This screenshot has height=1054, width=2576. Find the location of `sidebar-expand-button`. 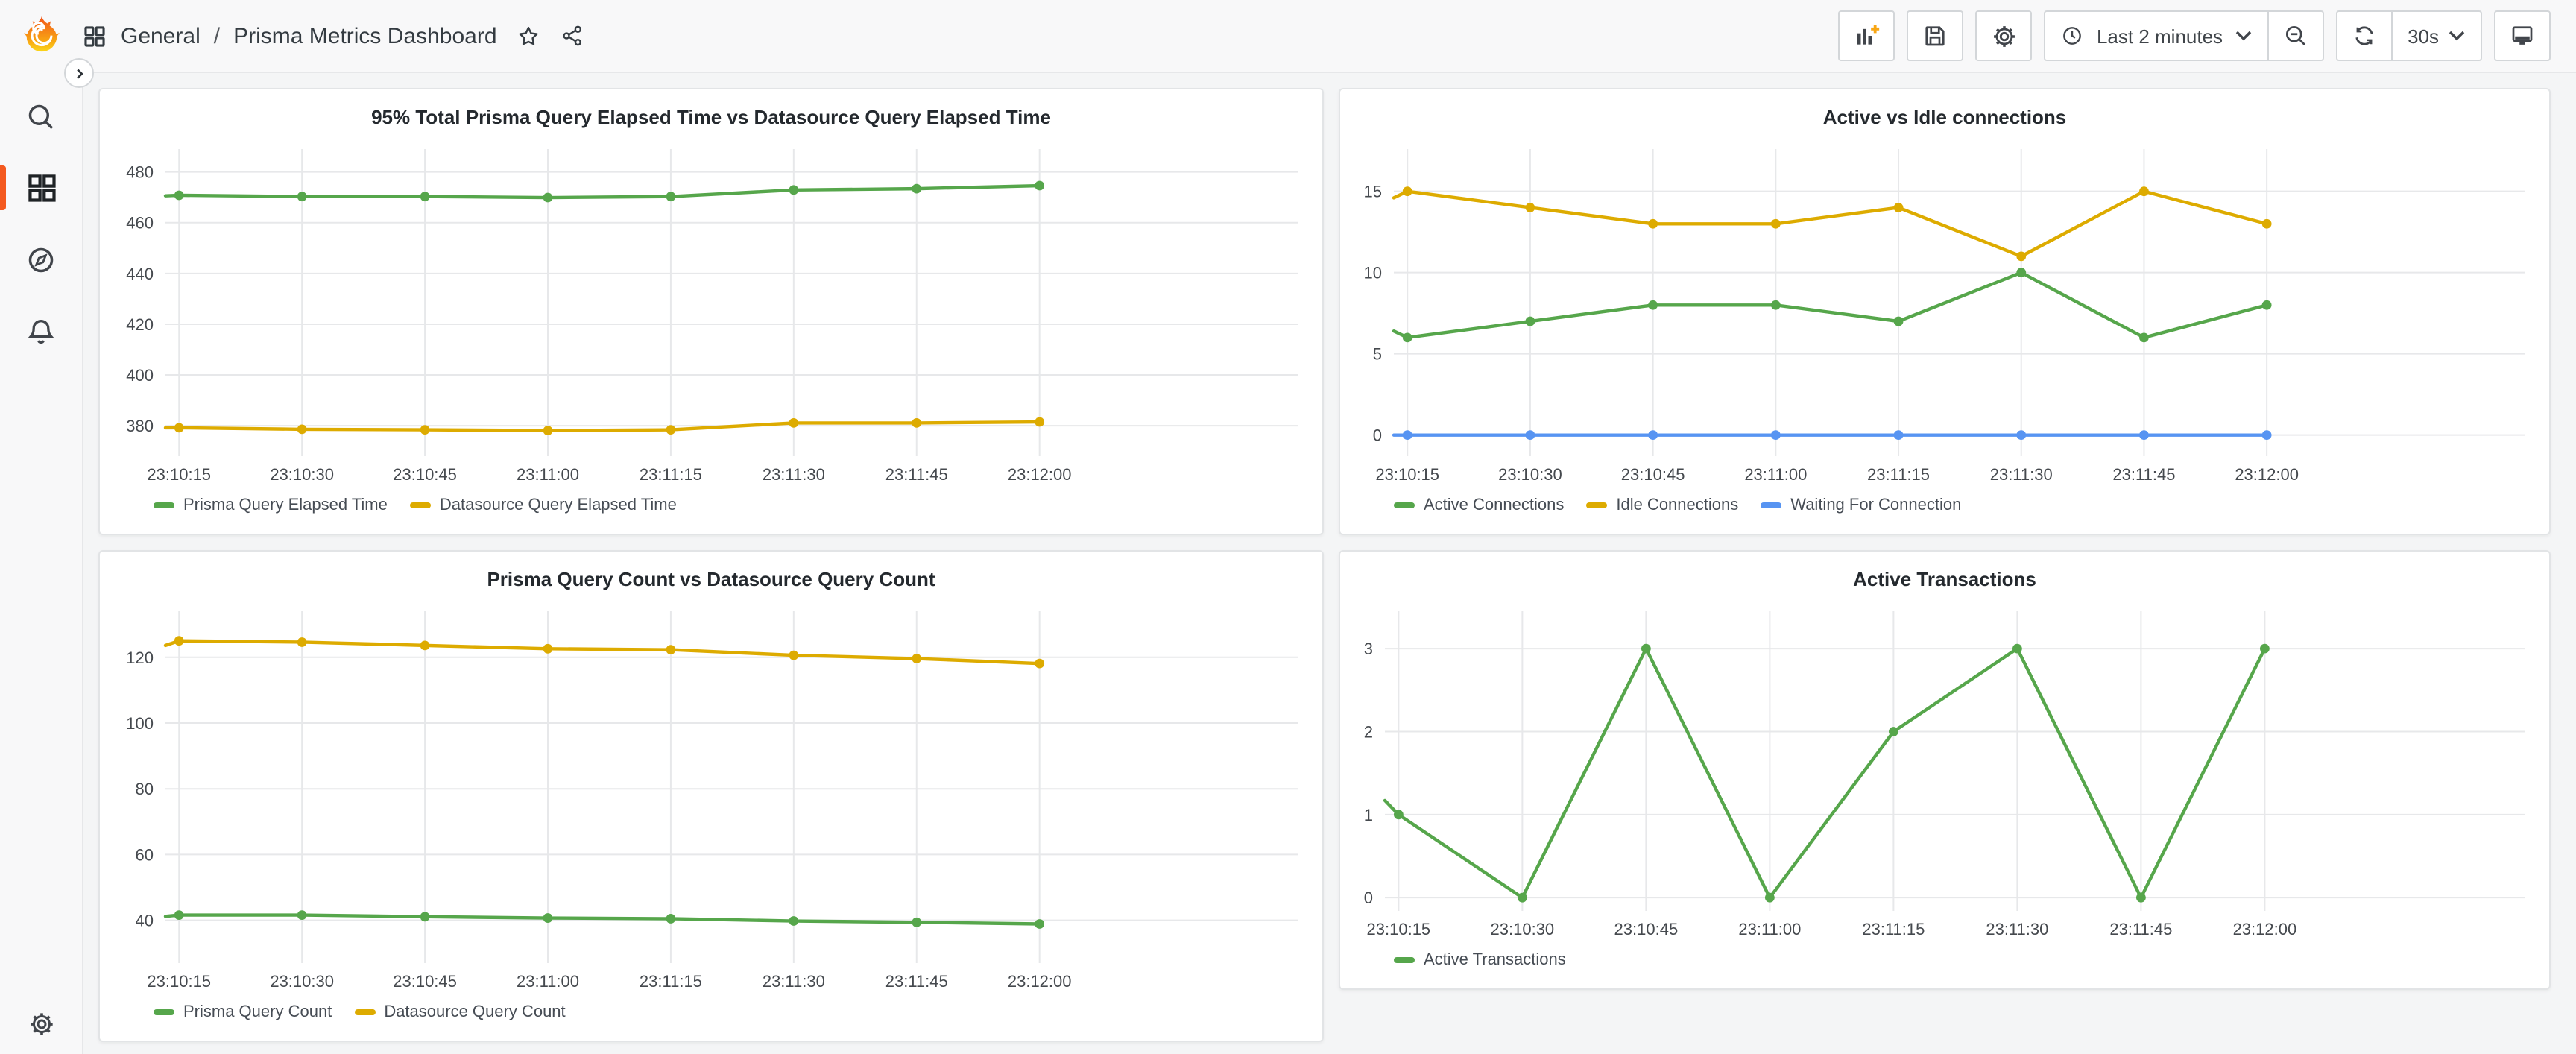

sidebar-expand-button is located at coordinates (79, 73).